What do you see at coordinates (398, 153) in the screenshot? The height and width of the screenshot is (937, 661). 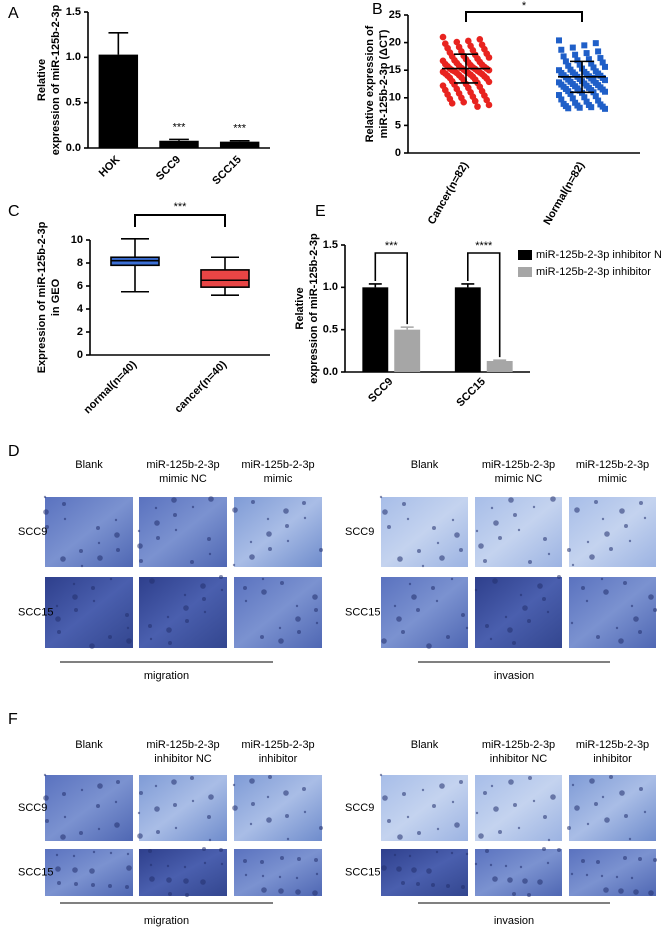 I see `y-tick-label: 0` at bounding box center [398, 153].